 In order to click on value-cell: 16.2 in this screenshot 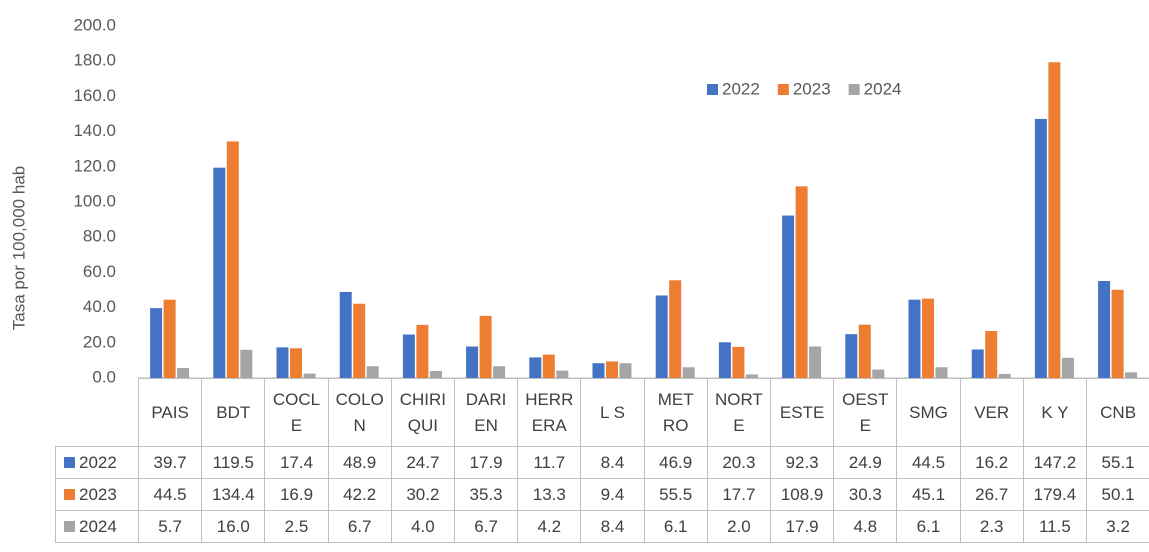, I will do `click(991, 462)`.